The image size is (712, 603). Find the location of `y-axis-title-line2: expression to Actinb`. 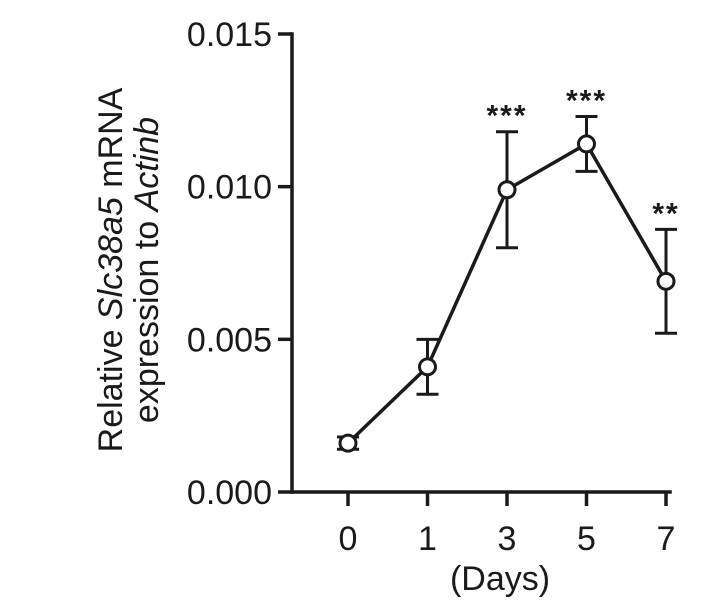

y-axis-title-line2: expression to Actinb is located at coordinates (147, 270).